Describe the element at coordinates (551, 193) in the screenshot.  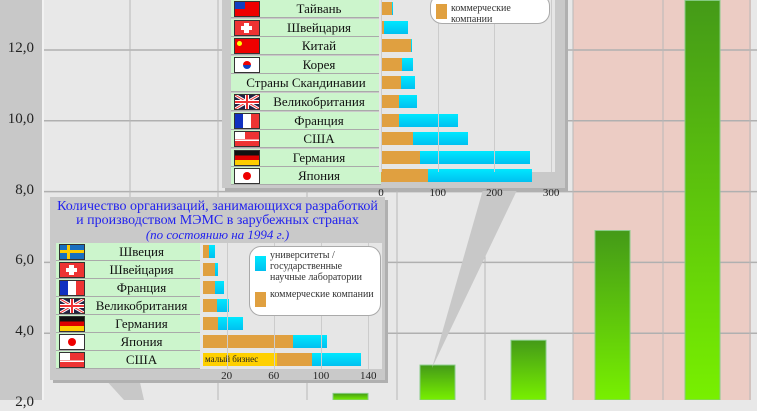
I see `x-tick-label: 300` at that location.